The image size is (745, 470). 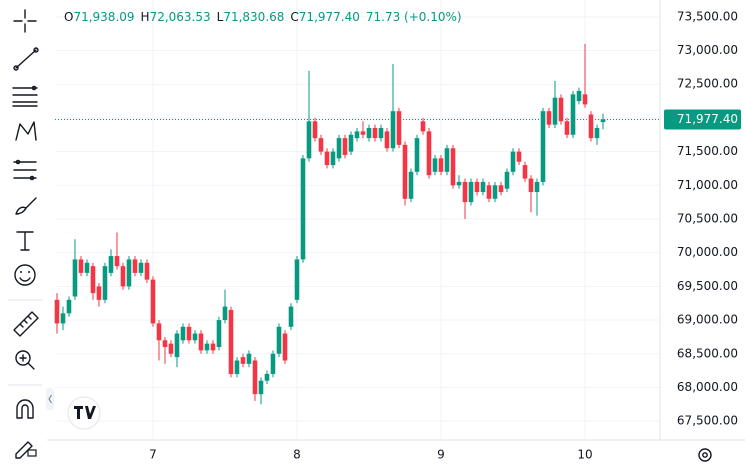 I want to click on y-tick-label: 72,500.00, so click(x=707, y=84).